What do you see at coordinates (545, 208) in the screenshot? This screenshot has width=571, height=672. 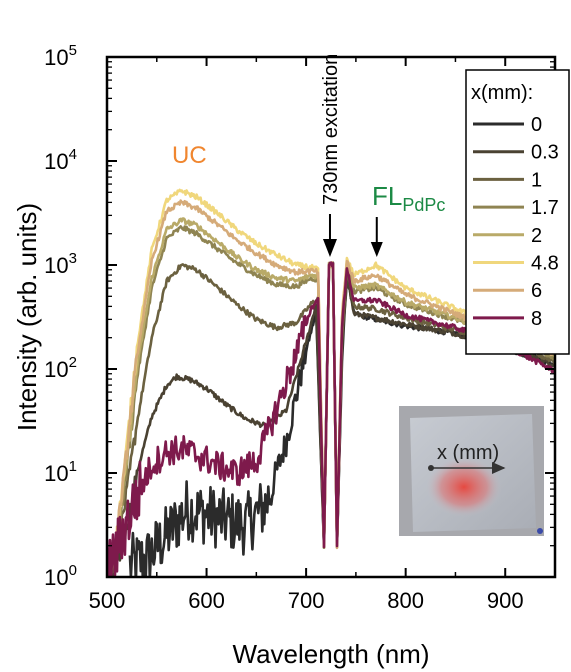 I see `legend-entry: 1.7` at bounding box center [545, 208].